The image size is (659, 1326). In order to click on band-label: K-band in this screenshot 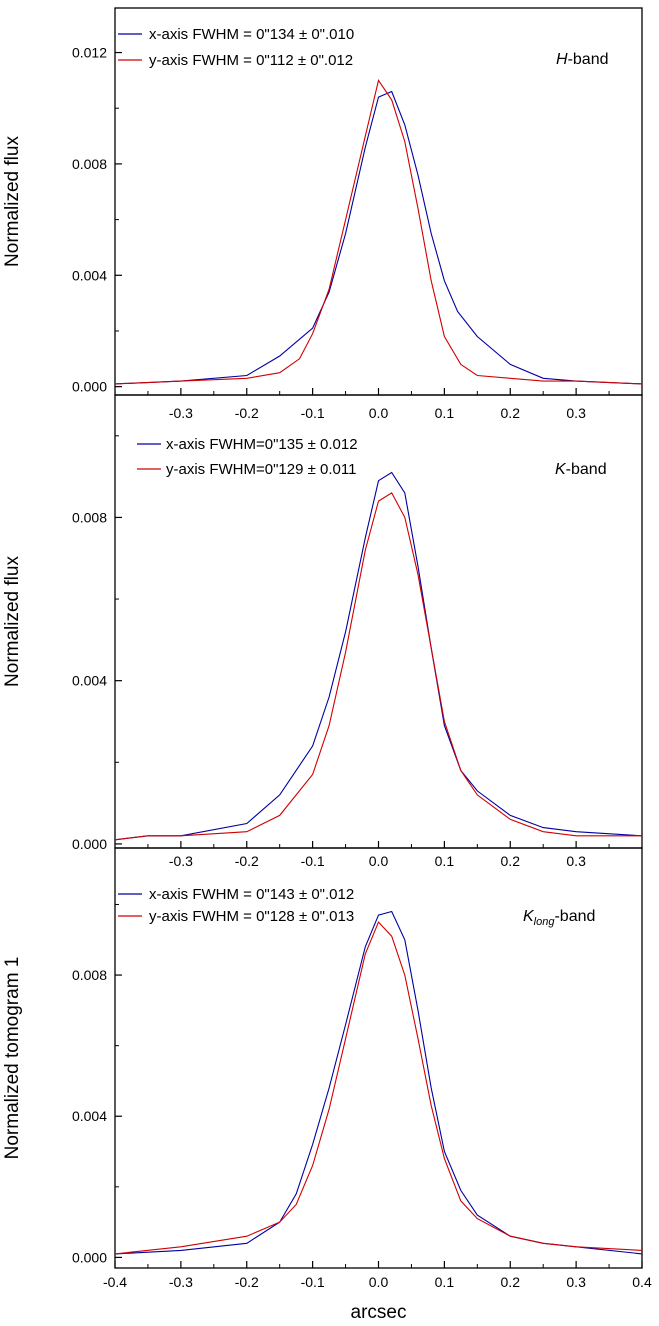, I will do `click(581, 469)`.